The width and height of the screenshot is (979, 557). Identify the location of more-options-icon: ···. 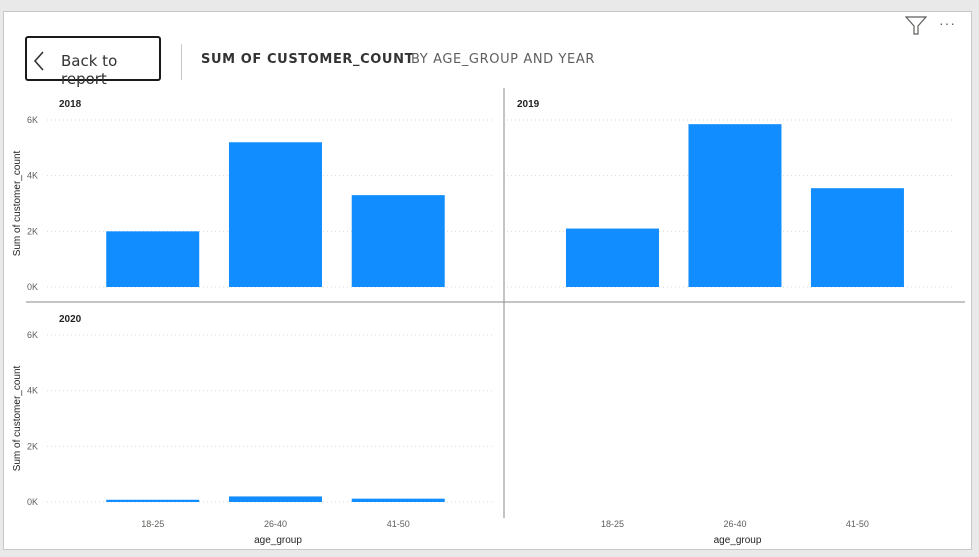
(947, 23).